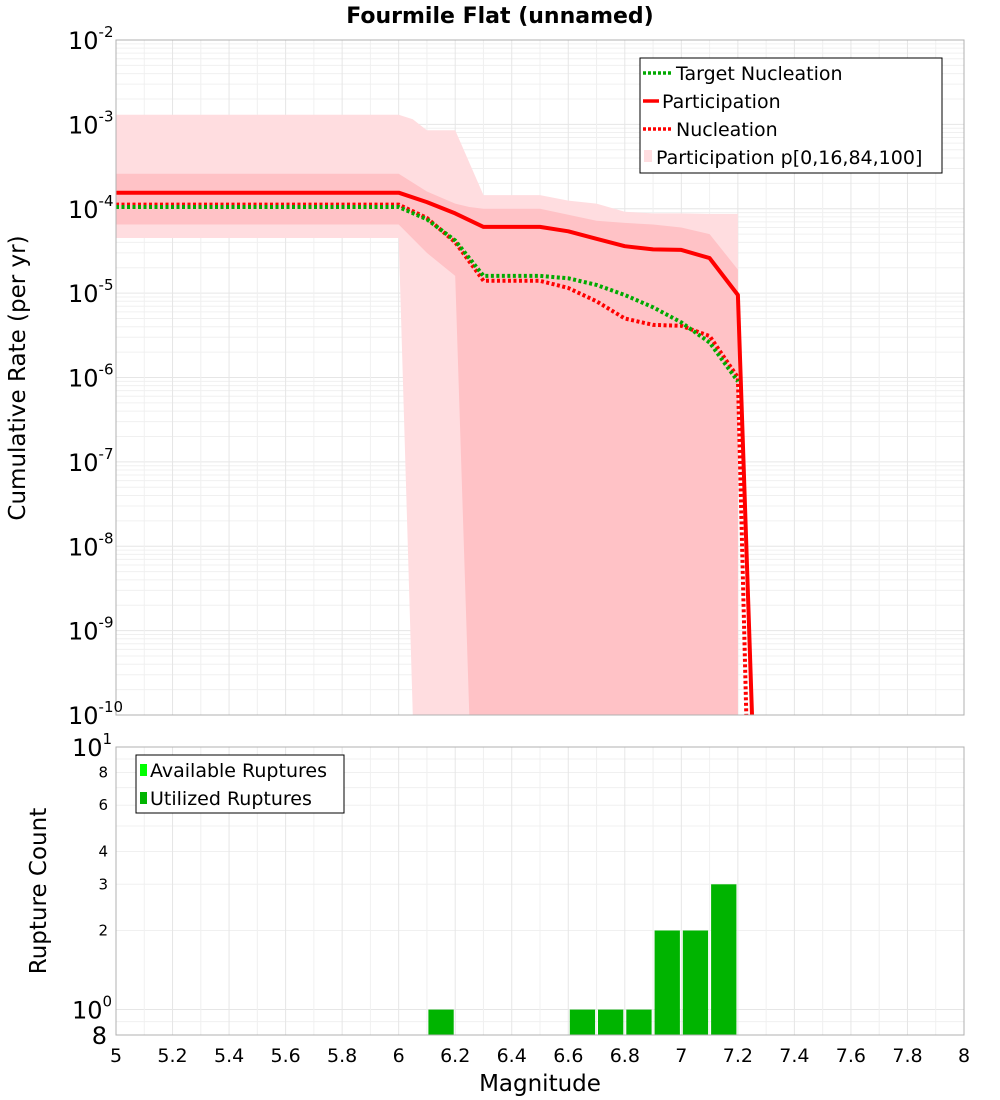  What do you see at coordinates (143, 770) in the screenshot?
I see `legend-swatch-available` at bounding box center [143, 770].